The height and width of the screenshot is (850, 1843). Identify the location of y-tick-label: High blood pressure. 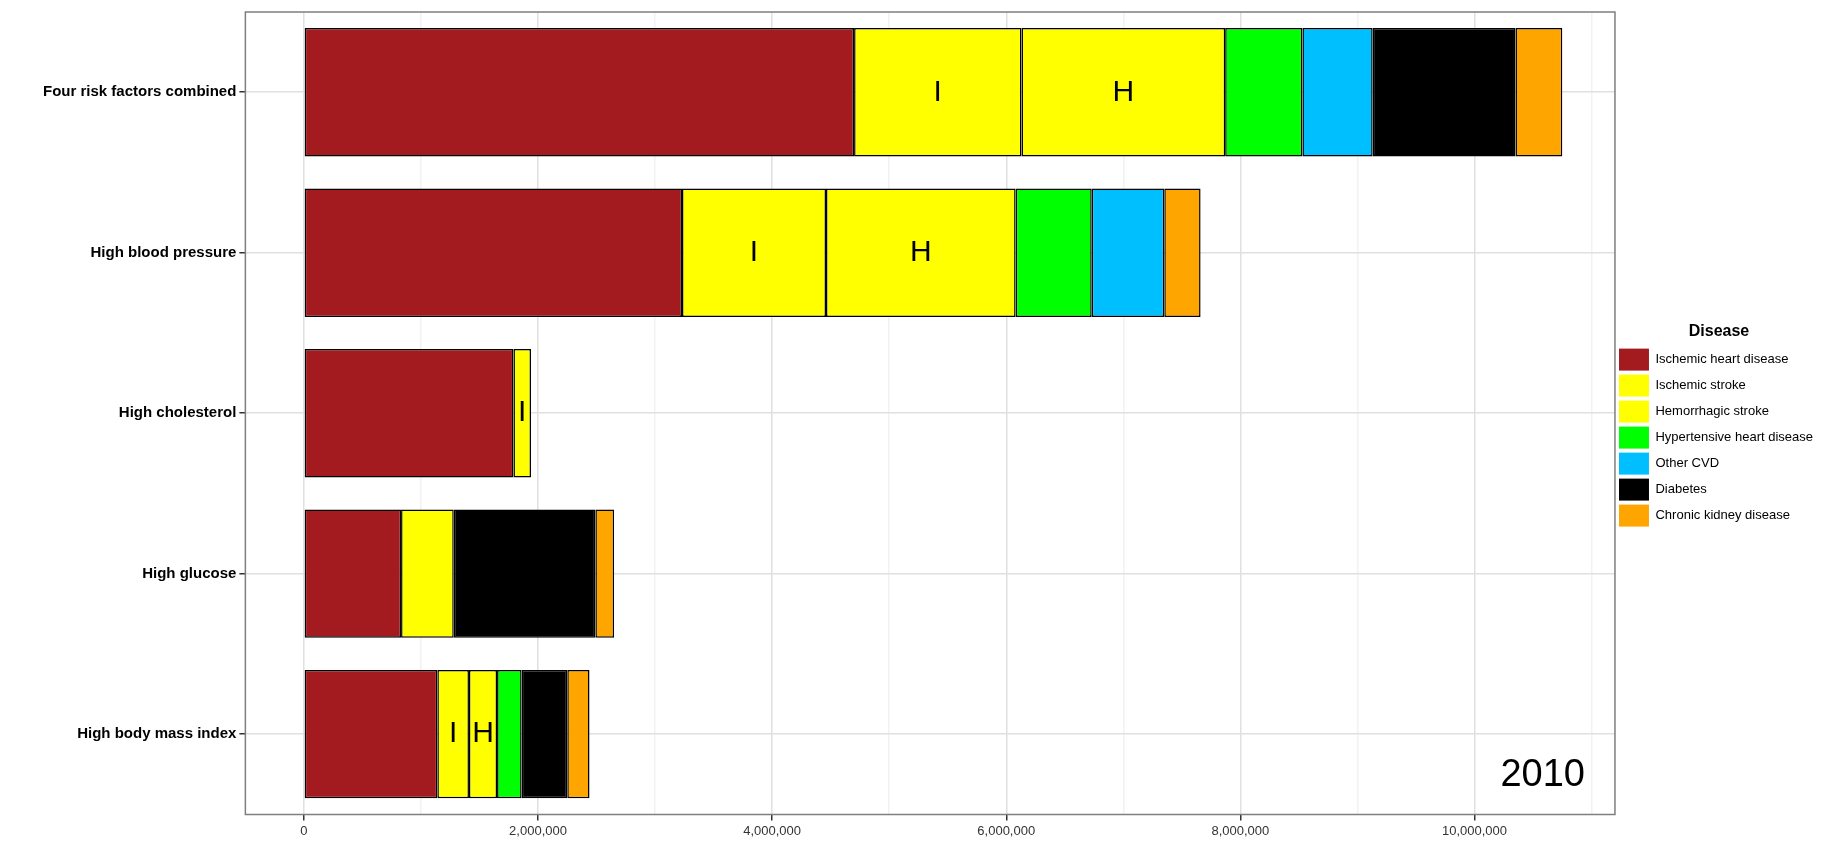
(163, 251).